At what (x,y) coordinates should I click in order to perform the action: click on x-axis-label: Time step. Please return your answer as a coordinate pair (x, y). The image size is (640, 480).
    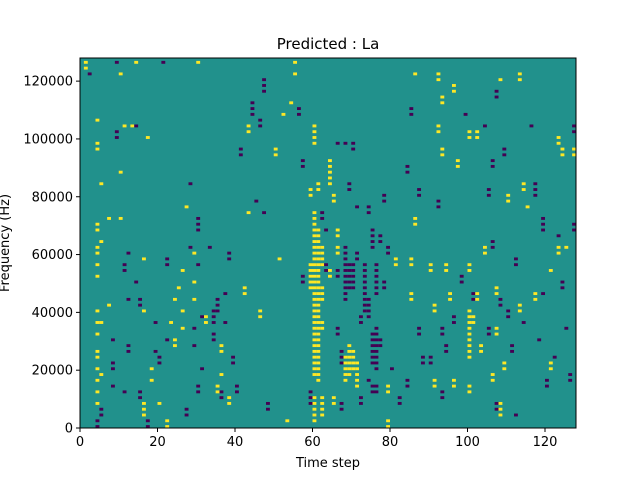
    Looking at the image, I should click on (327, 463).